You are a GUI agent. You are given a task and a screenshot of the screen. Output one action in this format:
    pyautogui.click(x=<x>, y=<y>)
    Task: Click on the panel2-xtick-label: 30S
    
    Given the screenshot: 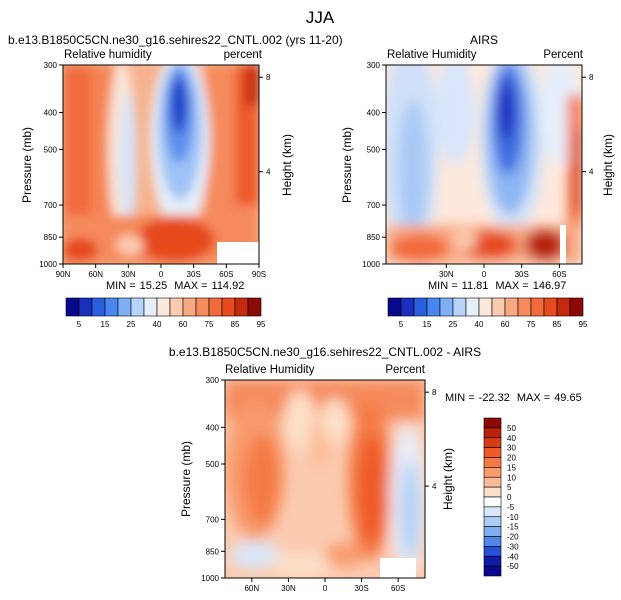 What is the action you would take?
    pyautogui.click(x=522, y=274)
    